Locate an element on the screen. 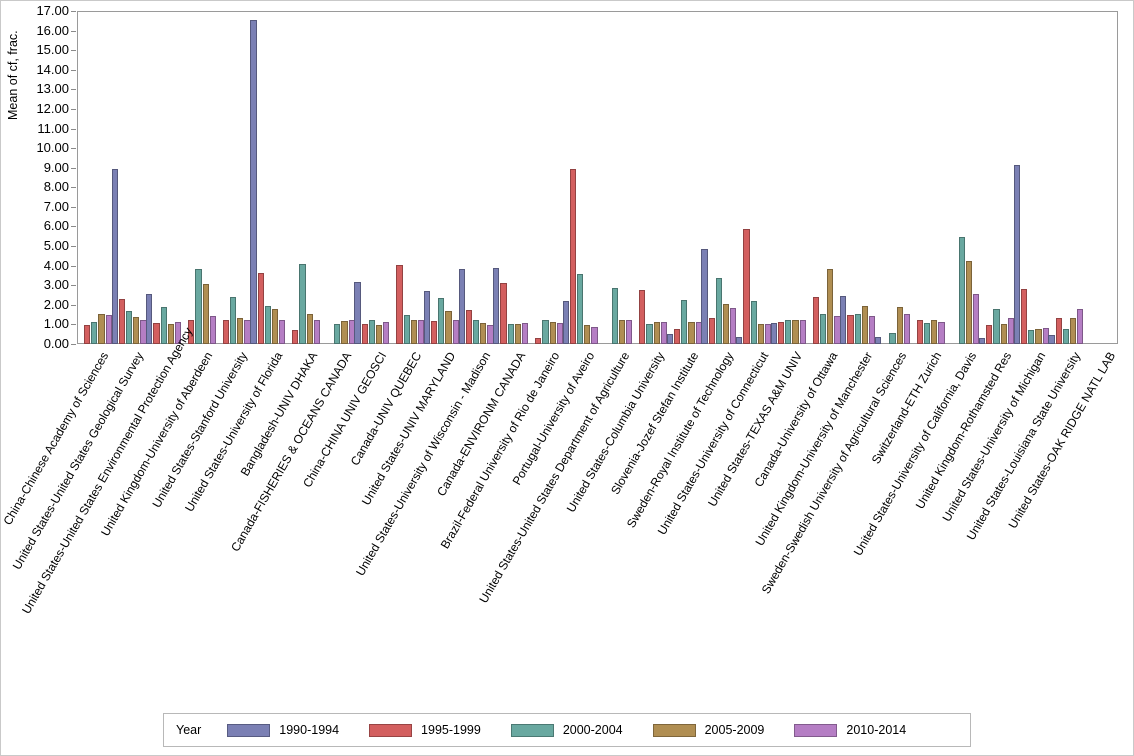  legend-item: 2010-2014 is located at coordinates (850, 730).